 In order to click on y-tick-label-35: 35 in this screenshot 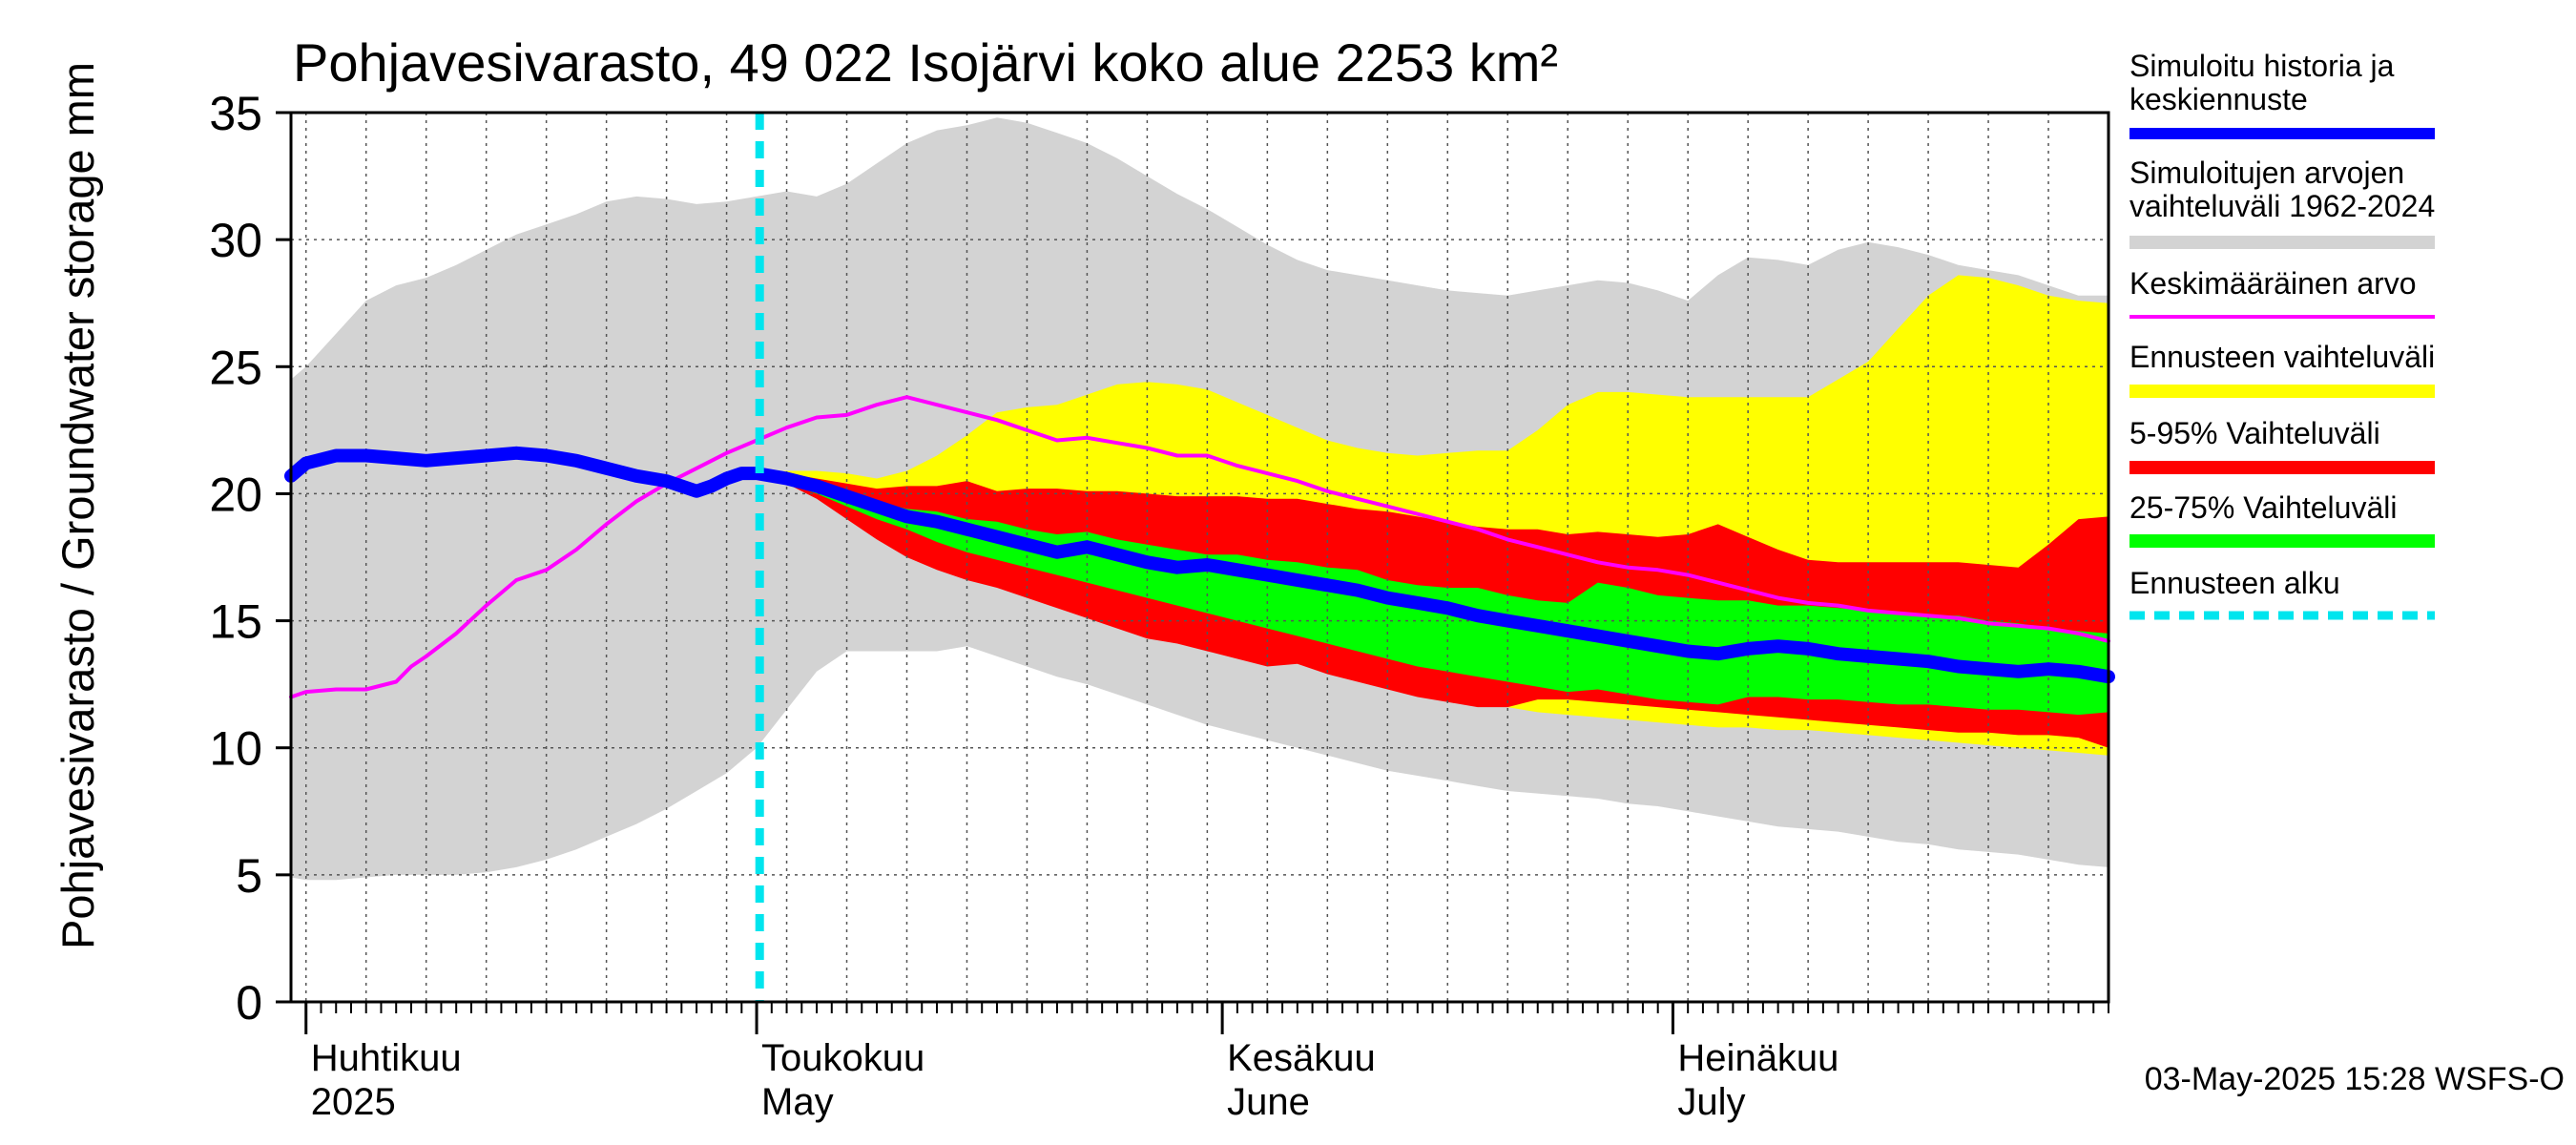, I will do `click(235, 113)`.